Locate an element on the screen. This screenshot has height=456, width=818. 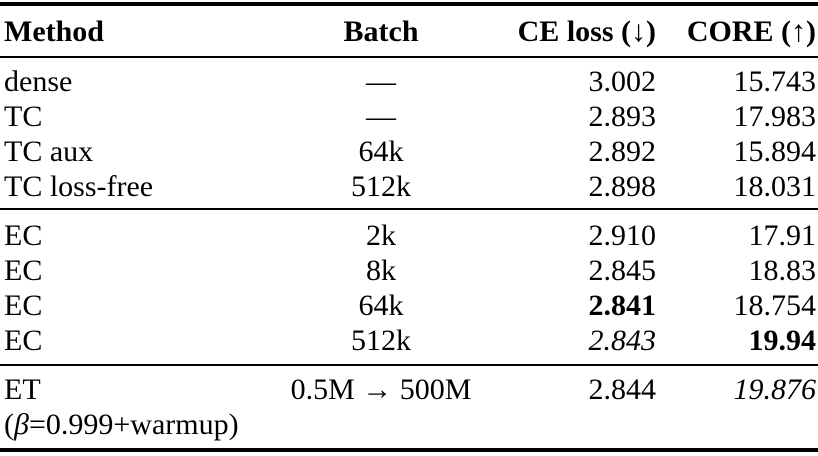
core-cell: 15.894 is located at coordinates (775, 151).